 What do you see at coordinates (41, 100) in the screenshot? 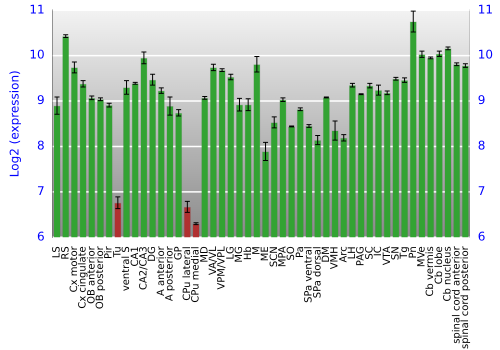
I see `y-tick-label: 9` at bounding box center [41, 100].